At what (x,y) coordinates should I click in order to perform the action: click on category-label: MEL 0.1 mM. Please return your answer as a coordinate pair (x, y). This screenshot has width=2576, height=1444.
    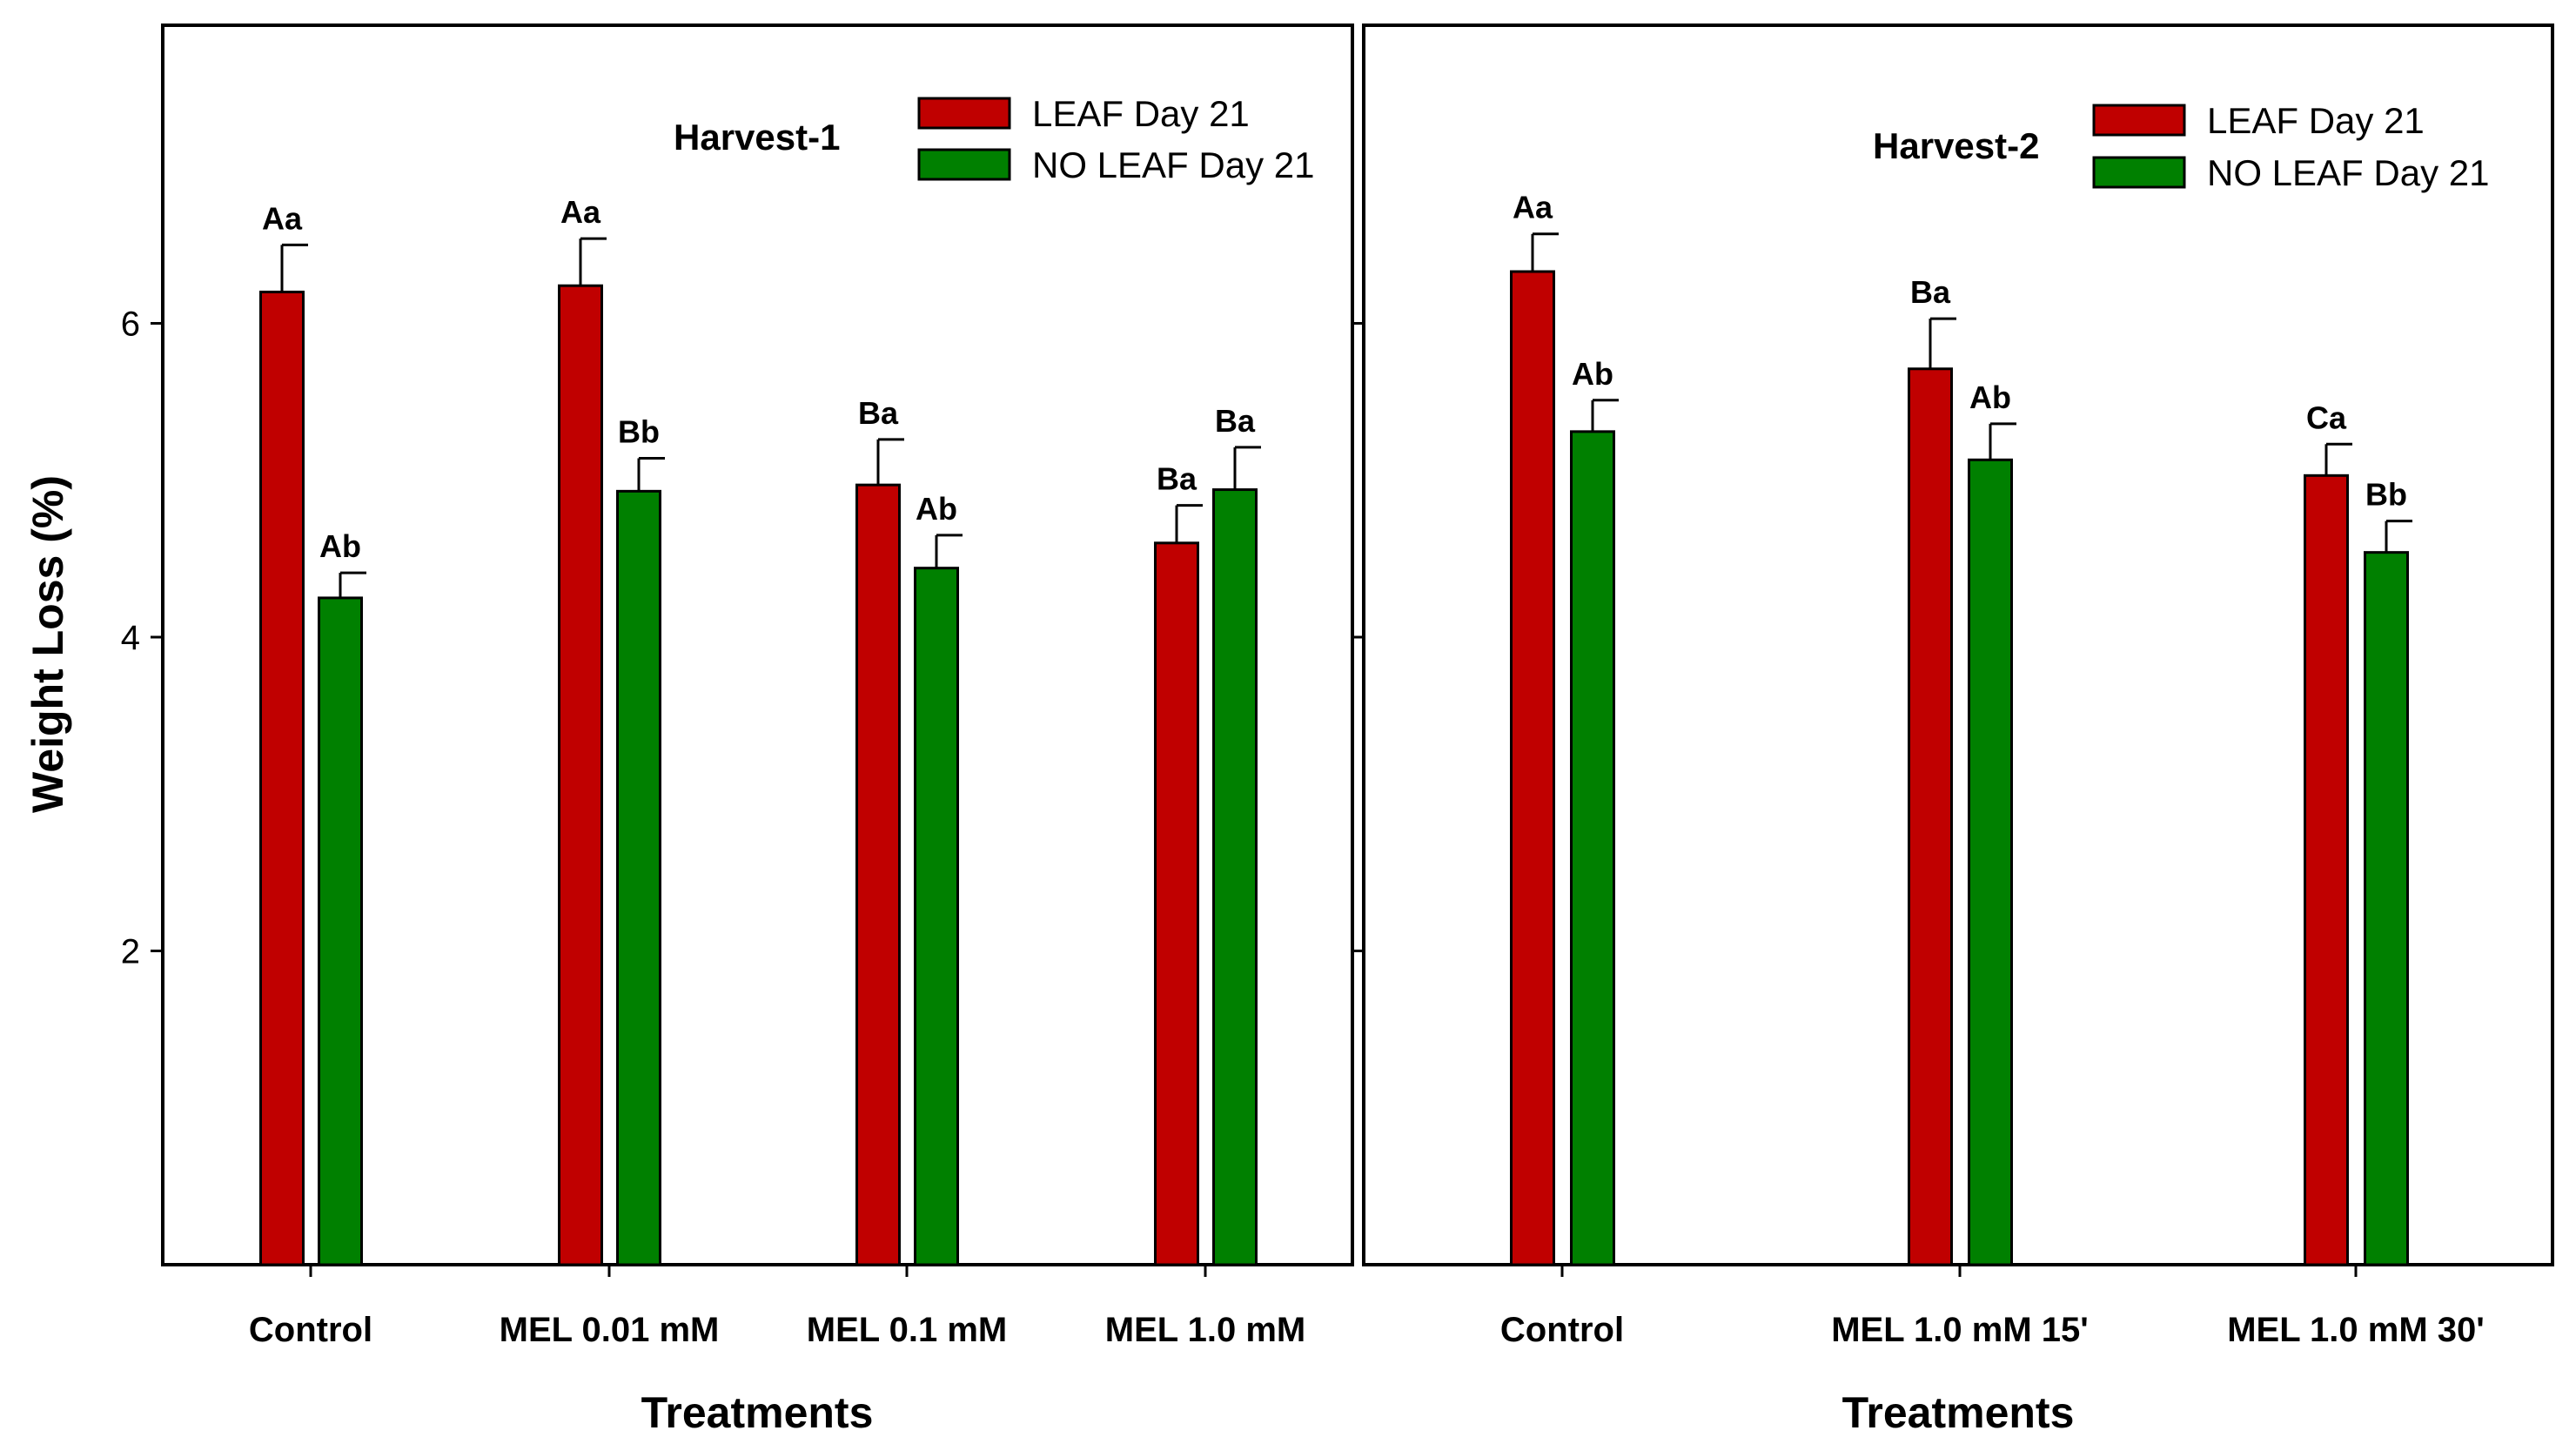
    Looking at the image, I should click on (907, 1330).